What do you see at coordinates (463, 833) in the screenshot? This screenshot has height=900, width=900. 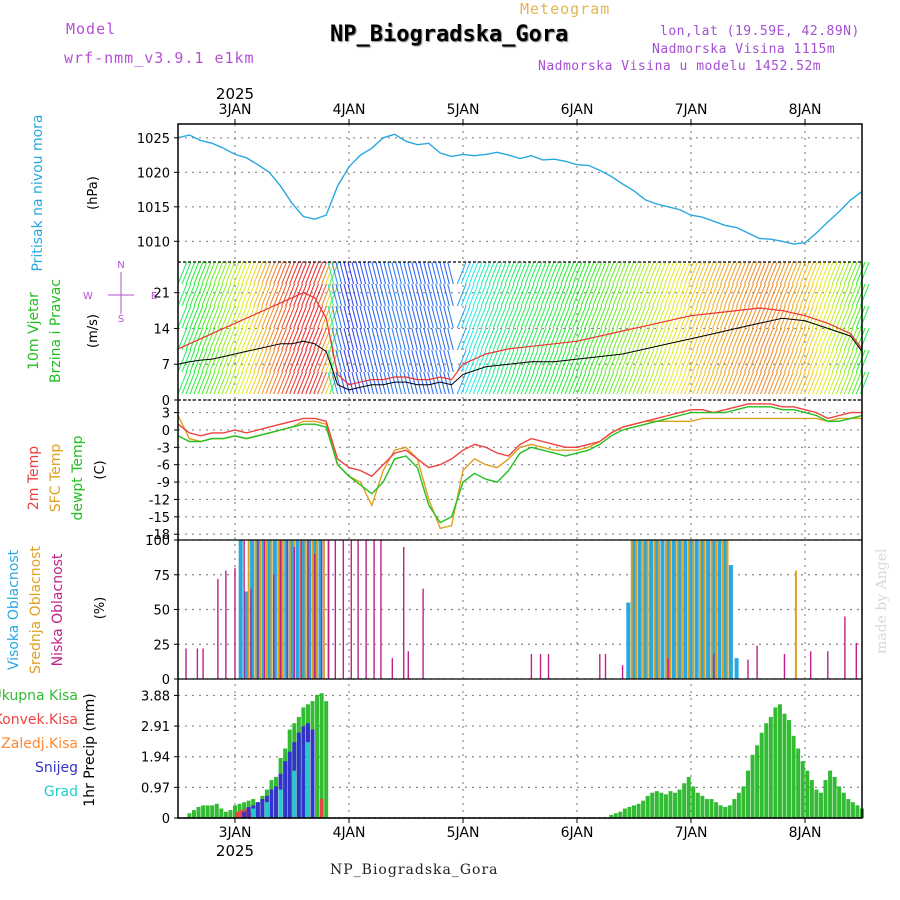 I see `x-bottom-day-label: 5JAN` at bounding box center [463, 833].